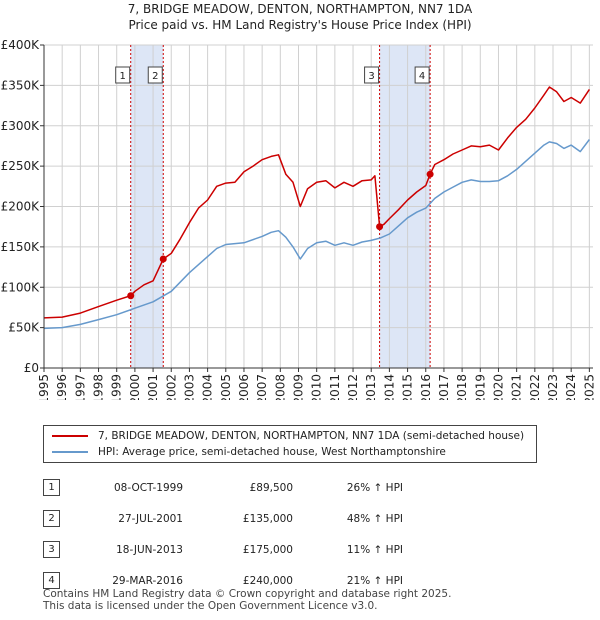 This screenshot has height=620, width=600. Describe the element at coordinates (444, 387) in the screenshot. I see `x-tick-label: 2017` at that location.